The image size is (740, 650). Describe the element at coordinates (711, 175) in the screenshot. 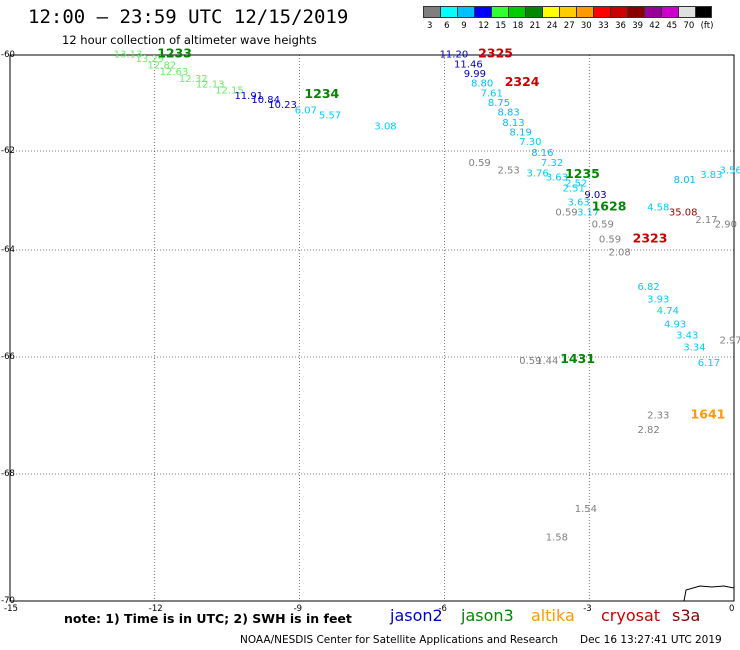

I see `wave-height-value: 3.83` at that location.